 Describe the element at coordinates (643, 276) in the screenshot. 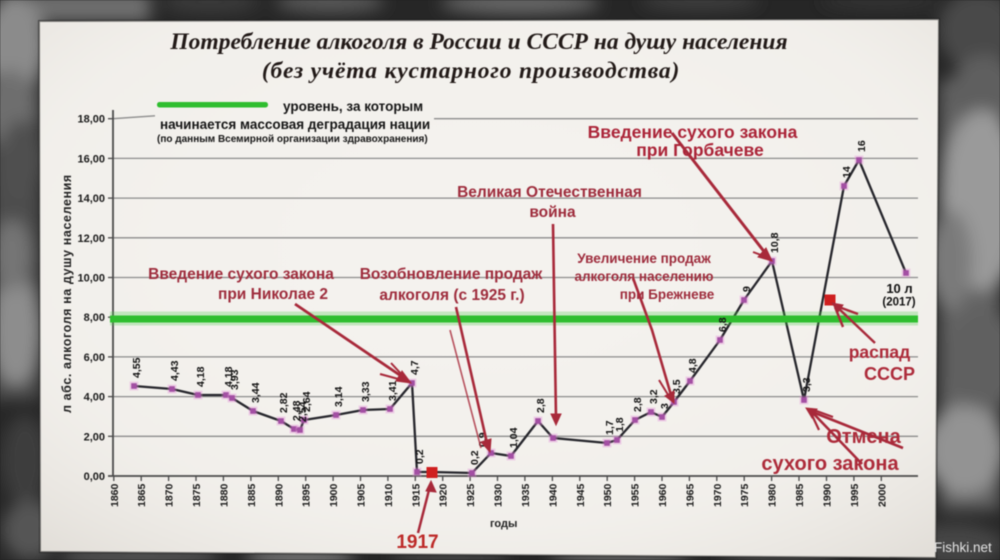

I see `svg-text: алкоголя населению` at that location.